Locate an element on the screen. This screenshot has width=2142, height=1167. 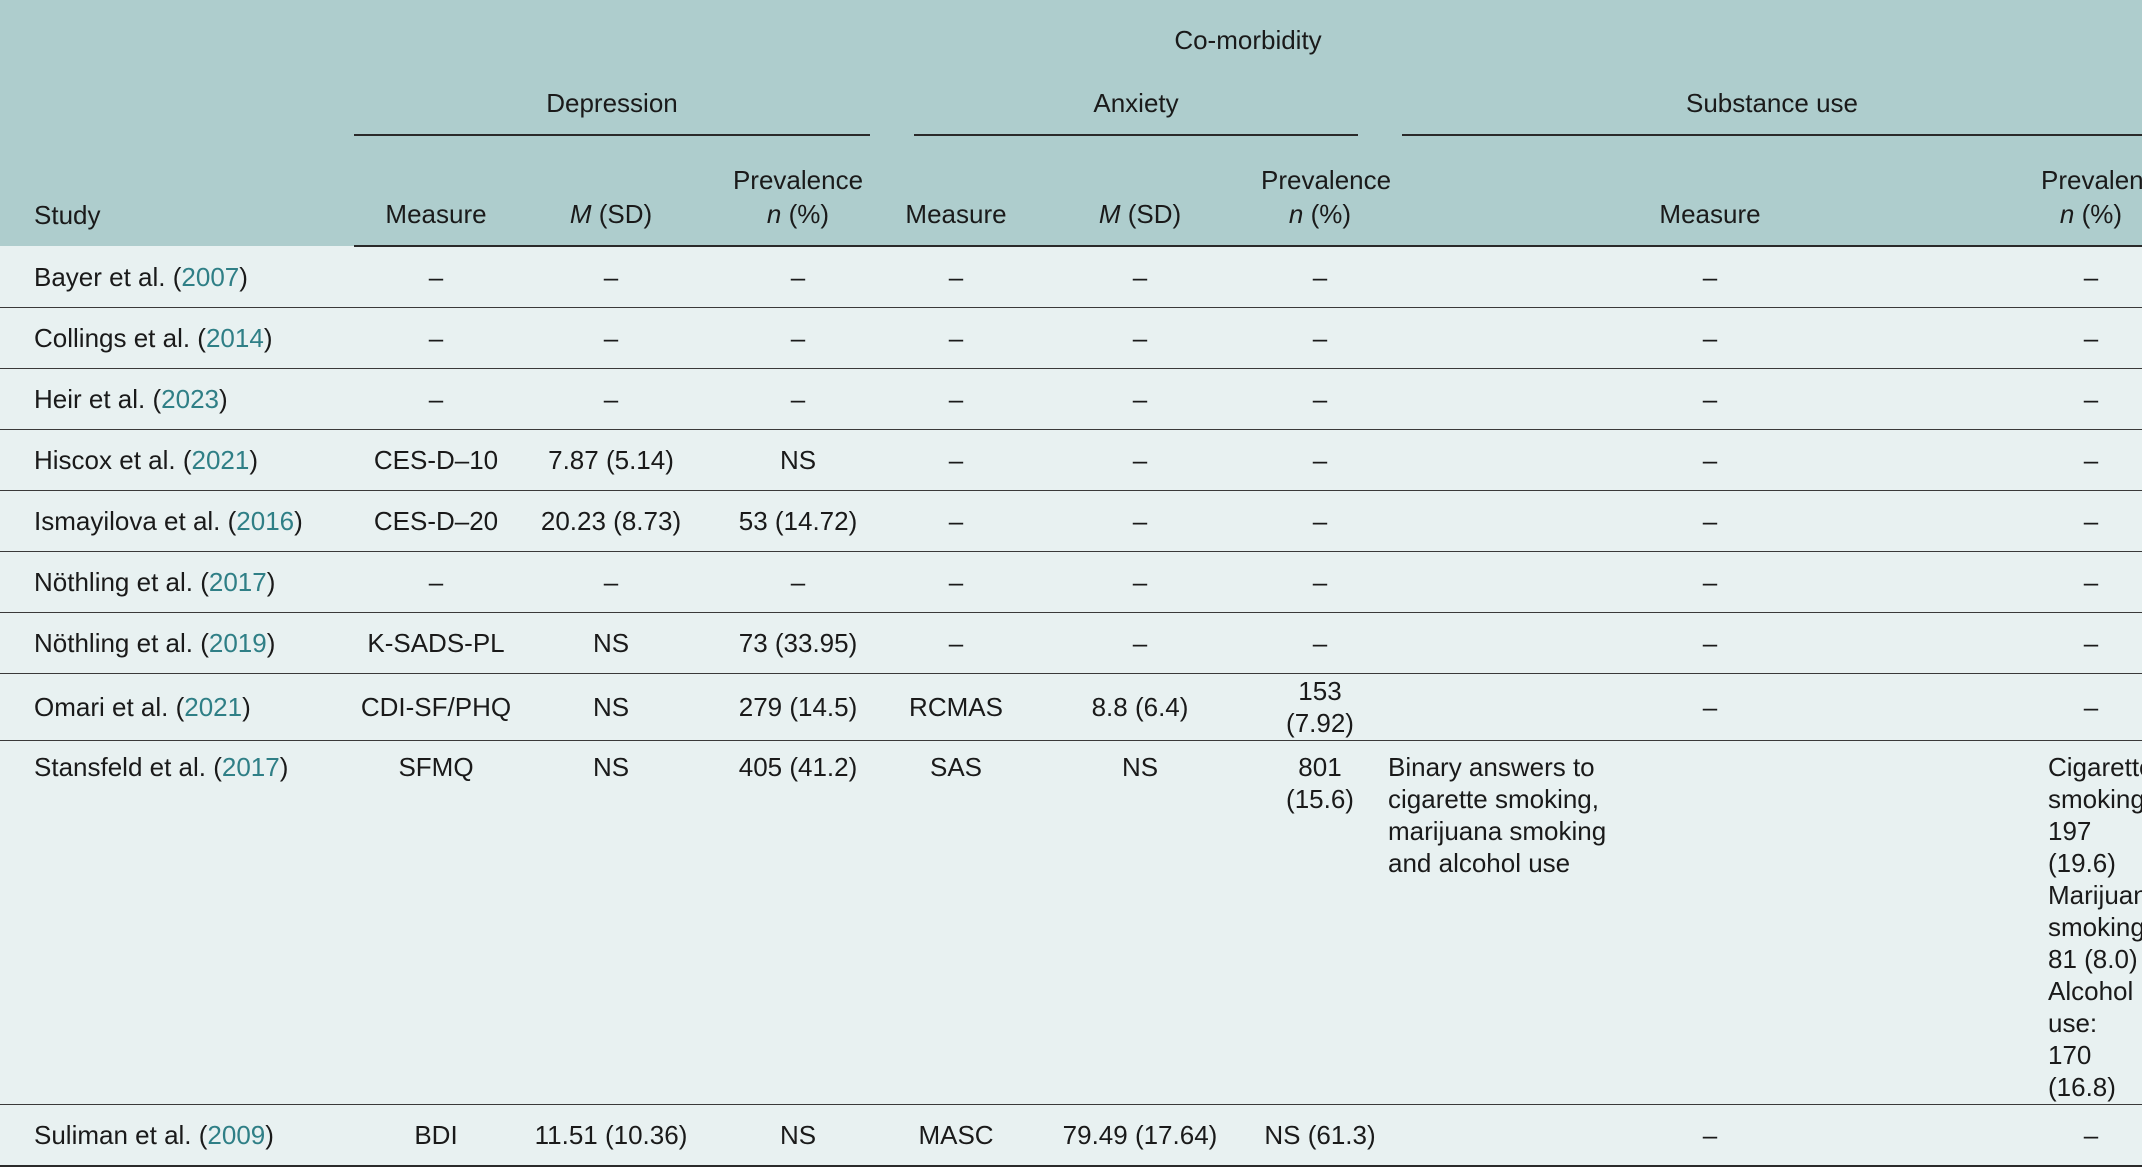
study-cell: Stansfeld et al. (2017) is located at coordinates (177, 922).